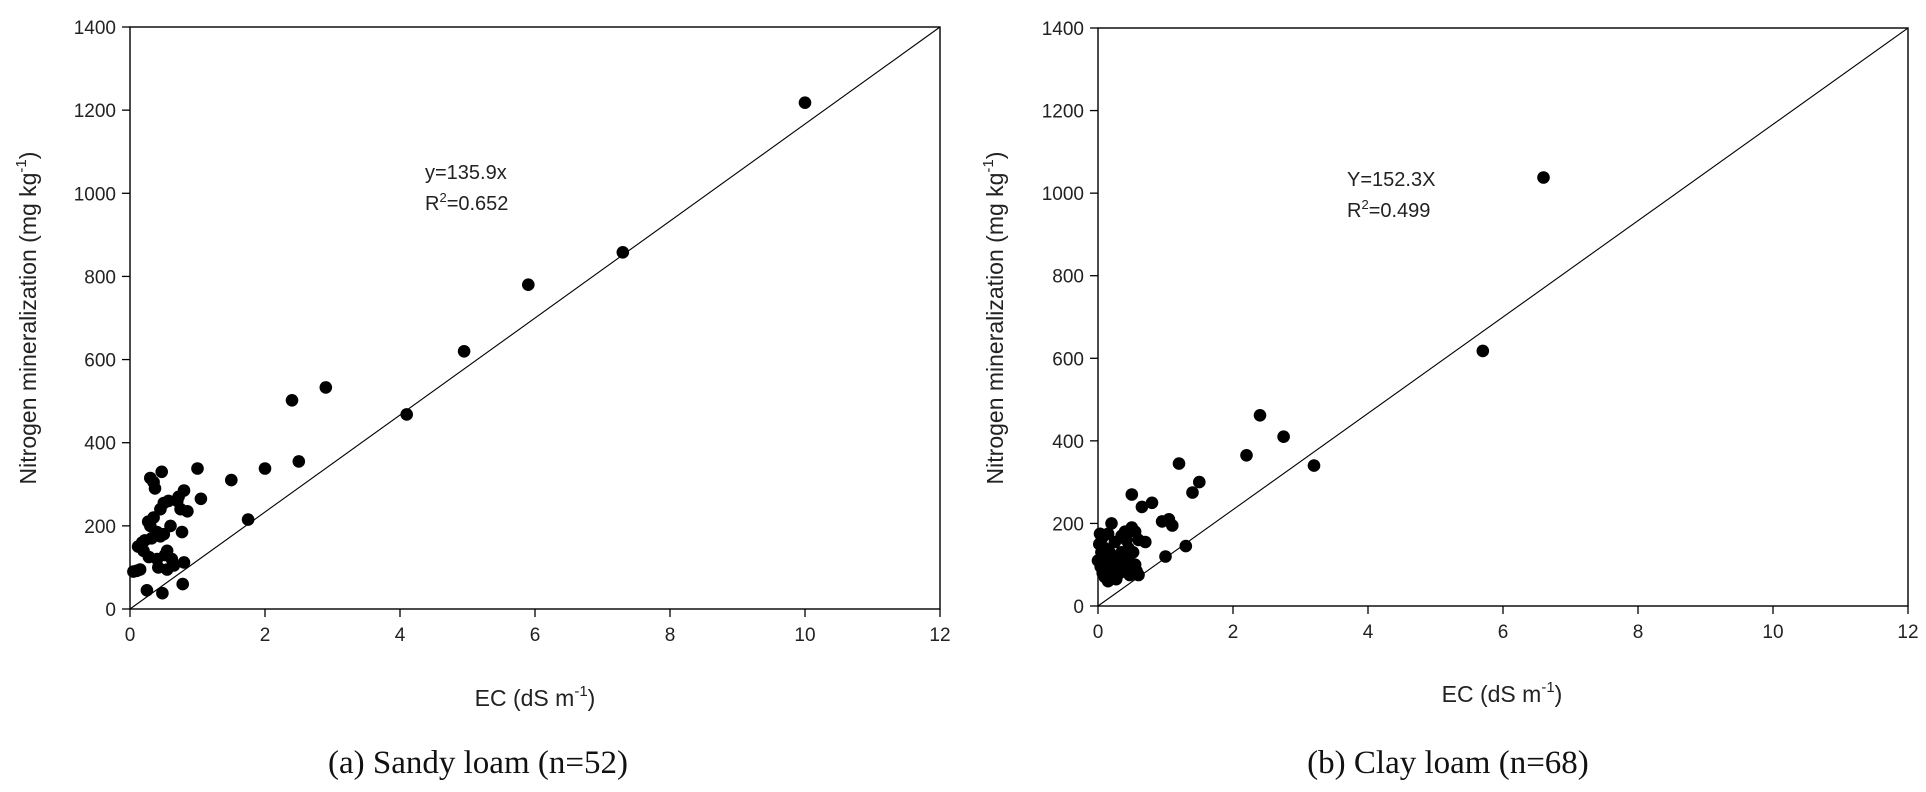 This screenshot has width=1926, height=792. What do you see at coordinates (1772, 632) in the screenshot?
I see `x-tick-label: 10` at bounding box center [1772, 632].